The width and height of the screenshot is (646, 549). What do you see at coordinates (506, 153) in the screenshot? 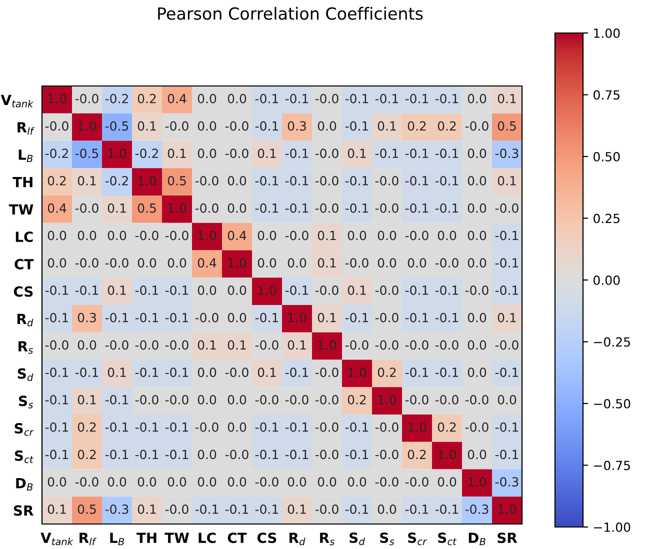
I see `data-label: -0.3` at bounding box center [506, 153].